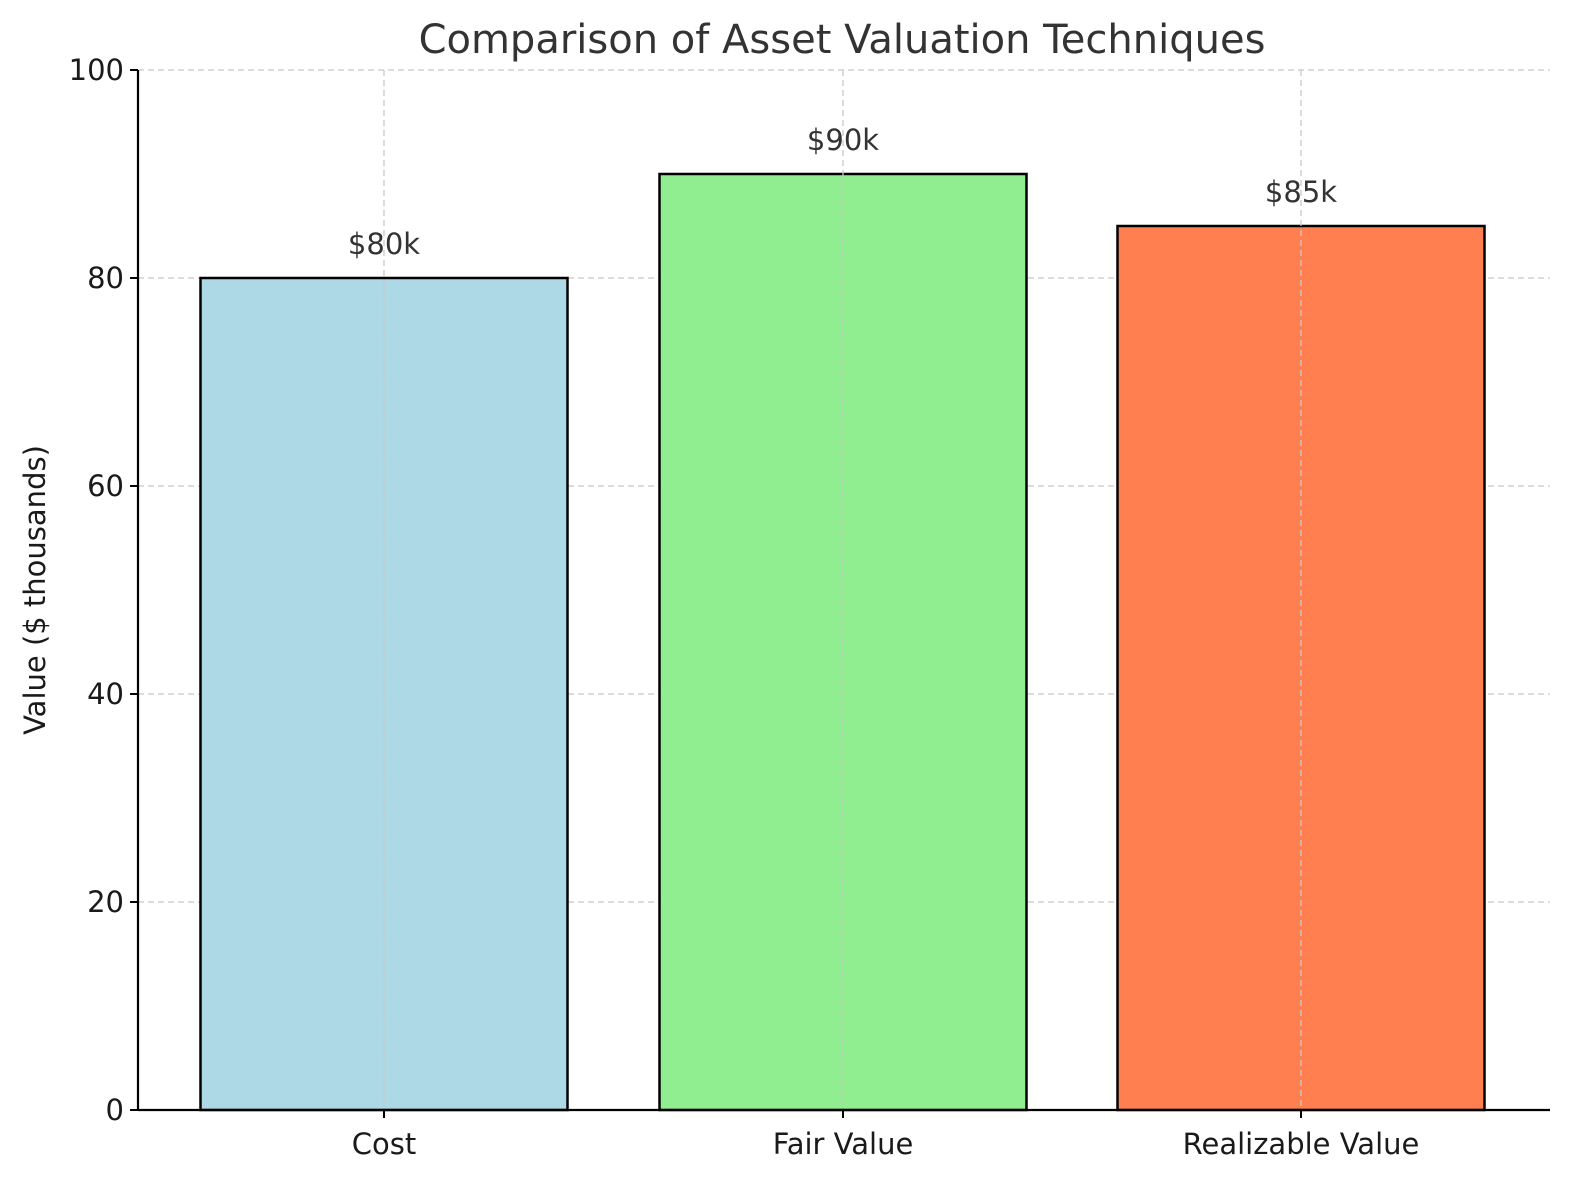 This screenshot has width=1580, height=1180. I want to click on y-tick-label: 80, so click(105, 278).